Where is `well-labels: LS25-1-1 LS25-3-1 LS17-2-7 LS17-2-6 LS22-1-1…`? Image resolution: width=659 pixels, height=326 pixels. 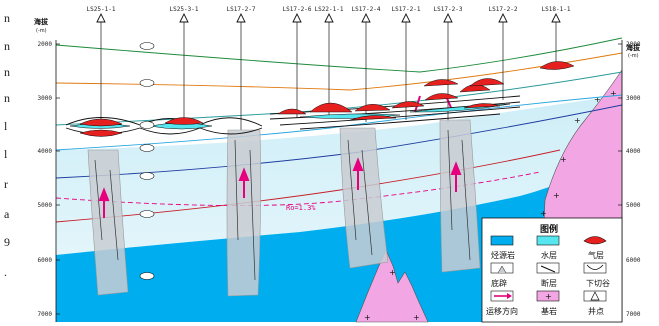
well-labels: LS25-1-1 LS25-3-1 LS17-2-7 LS17-2-6 LS22-1-1… is located at coordinates (329, 9).